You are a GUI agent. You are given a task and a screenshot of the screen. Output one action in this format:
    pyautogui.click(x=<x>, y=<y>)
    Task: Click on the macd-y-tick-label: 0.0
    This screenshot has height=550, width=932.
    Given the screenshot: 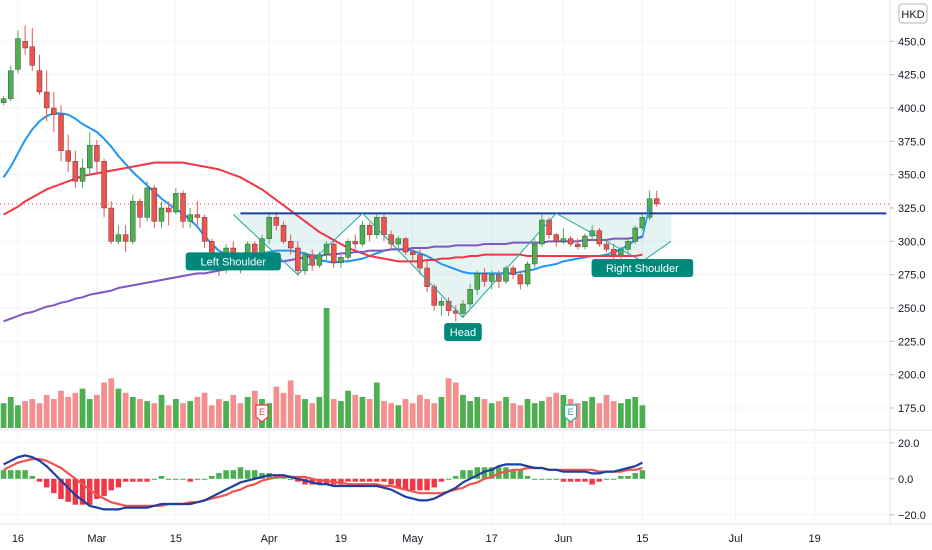 What is the action you would take?
    pyautogui.click(x=905, y=480)
    